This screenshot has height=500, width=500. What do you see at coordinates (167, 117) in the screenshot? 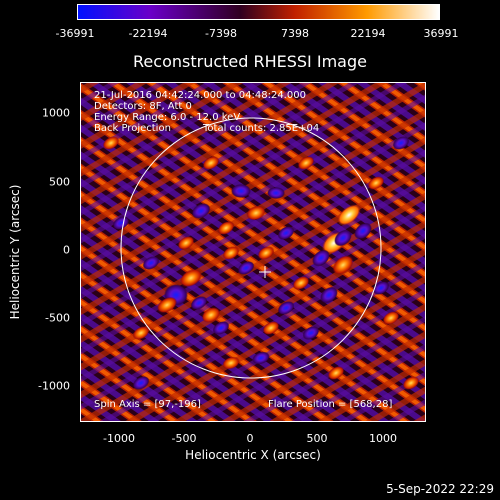
I see `energy-range-label: Energy Range: 6.0 - 12.0 keV` at bounding box center [167, 117].